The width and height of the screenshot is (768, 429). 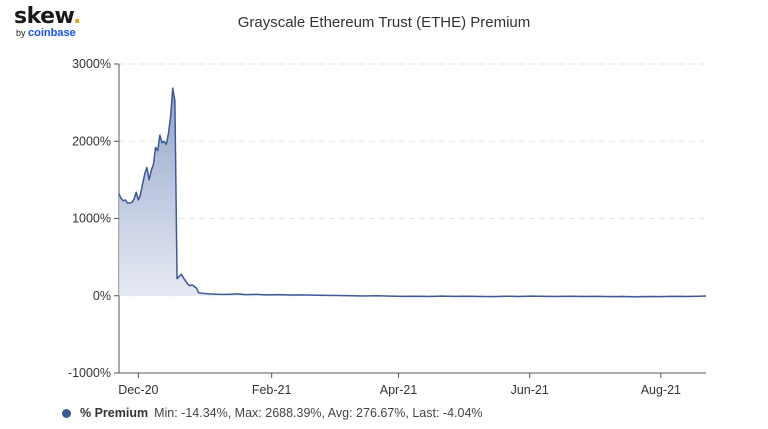 What do you see at coordinates (91, 141) in the screenshot?
I see `y-tick-label: 2000%` at bounding box center [91, 141].